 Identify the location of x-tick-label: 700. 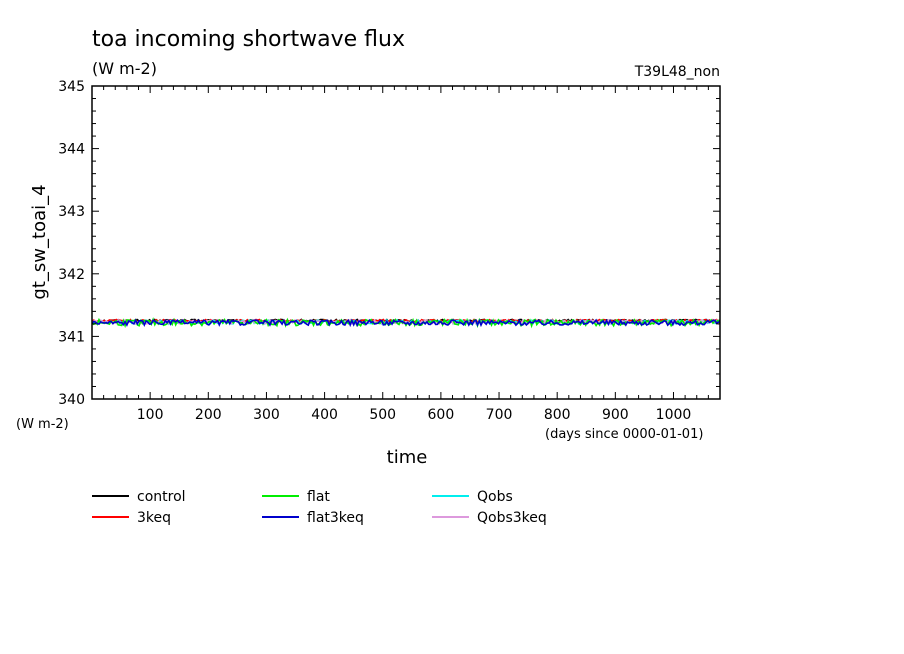
(499, 415).